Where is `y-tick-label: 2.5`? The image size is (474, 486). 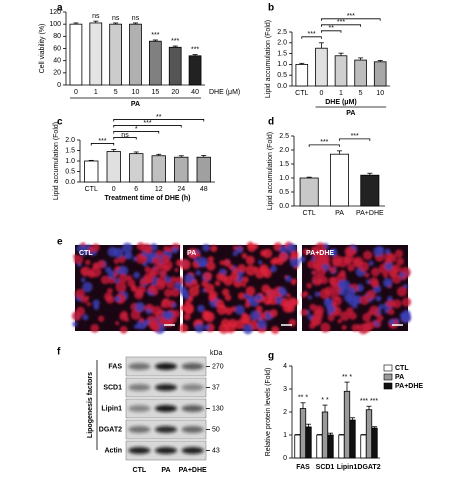
y-tick-label: 2.5 is located at coordinates (284, 136).